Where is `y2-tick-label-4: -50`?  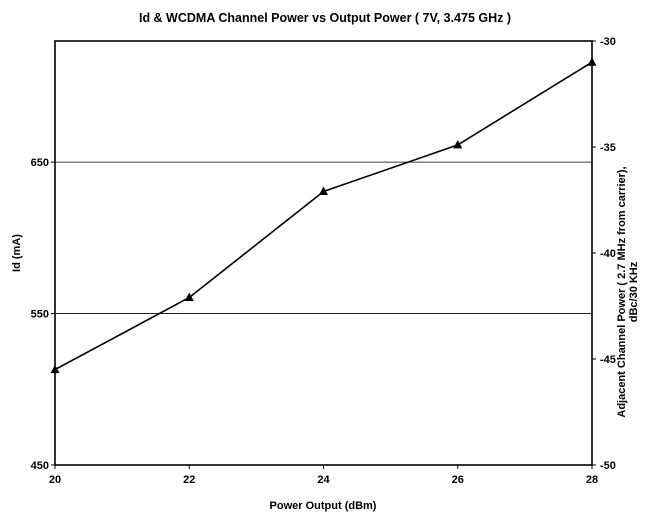
y2-tick-label-4: -50 is located at coordinates (608, 466).